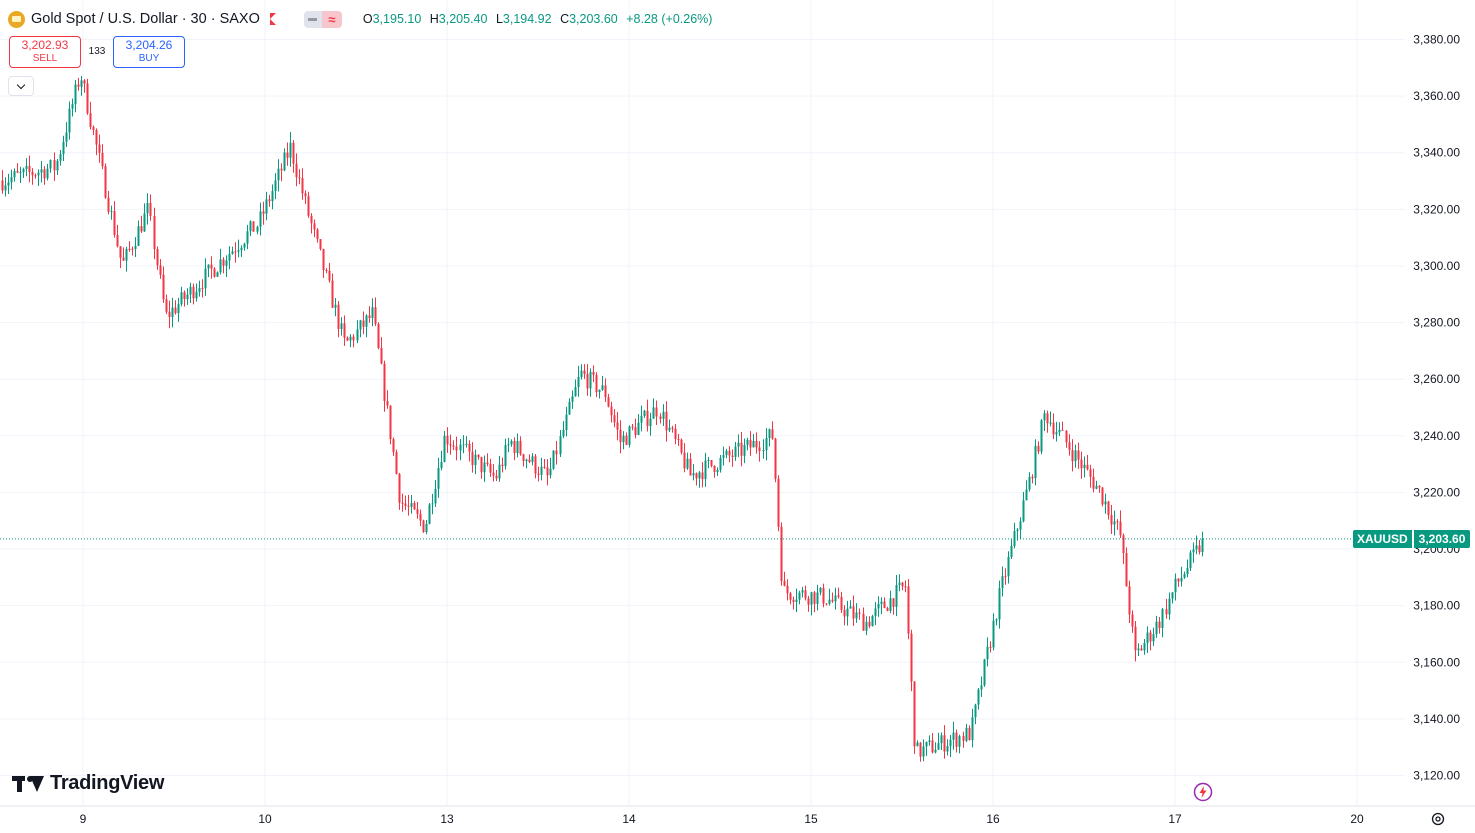 This screenshot has height=833, width=1475. Describe the element at coordinates (149, 51) in the screenshot. I see `buy-button: 3,204.26 BUY` at that location.